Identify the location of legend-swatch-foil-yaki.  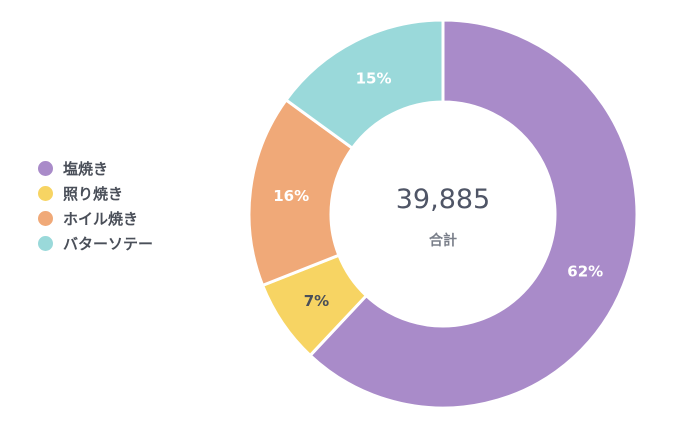
(45, 218).